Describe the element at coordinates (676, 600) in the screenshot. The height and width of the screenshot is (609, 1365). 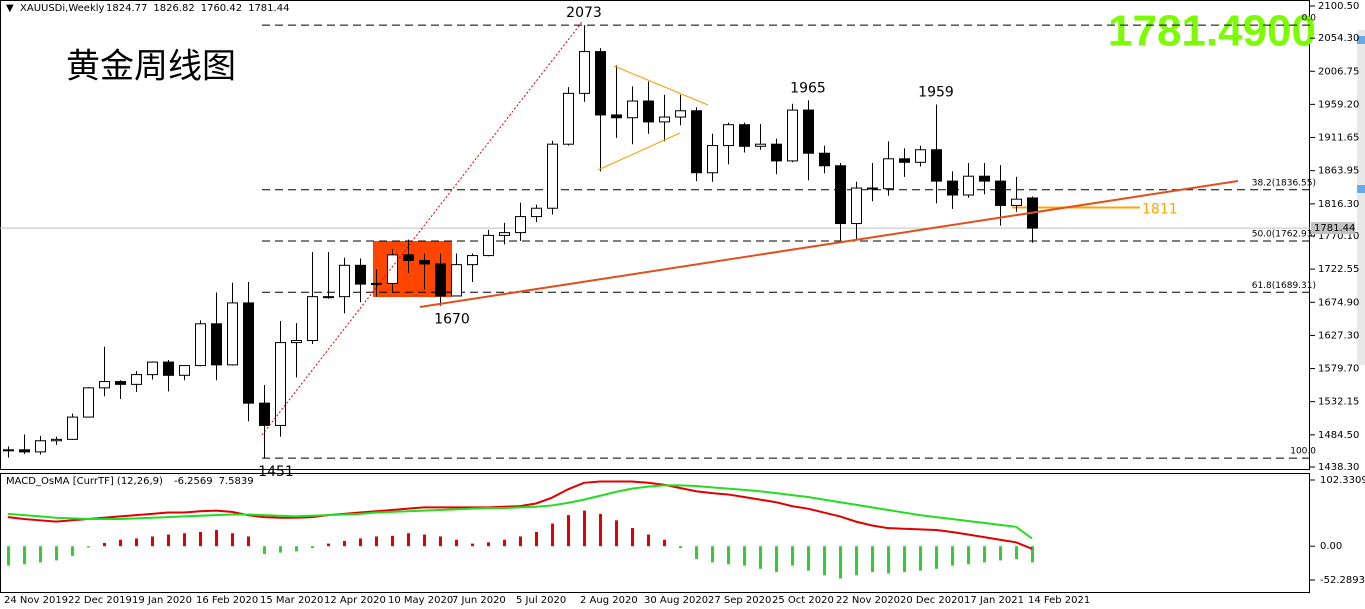
I see `x-tick-label: 30 Aug 2020` at that location.